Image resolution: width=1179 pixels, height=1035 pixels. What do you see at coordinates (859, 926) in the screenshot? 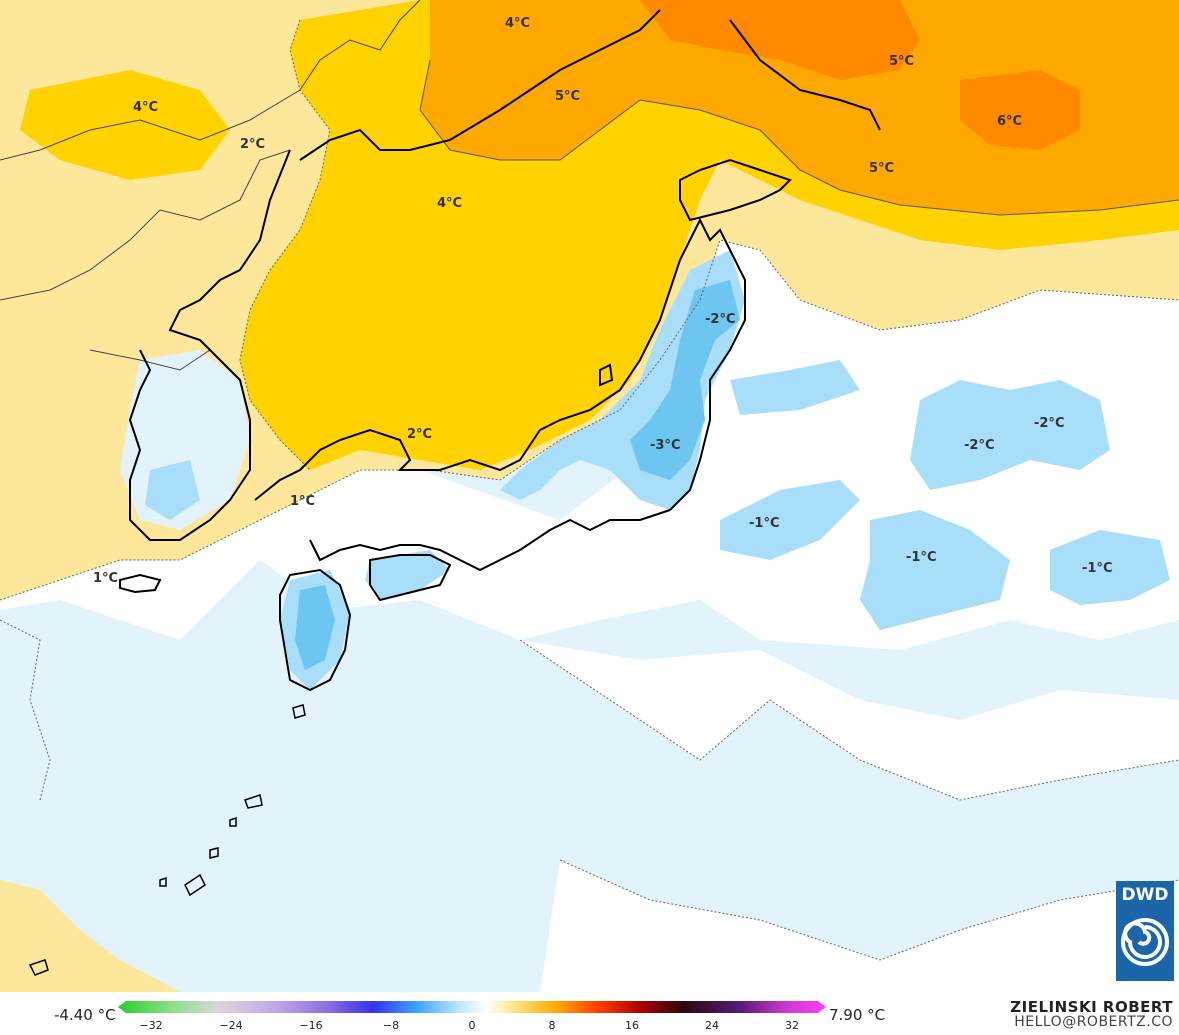
I see `neutral-zone-far-south` at bounding box center [859, 926].